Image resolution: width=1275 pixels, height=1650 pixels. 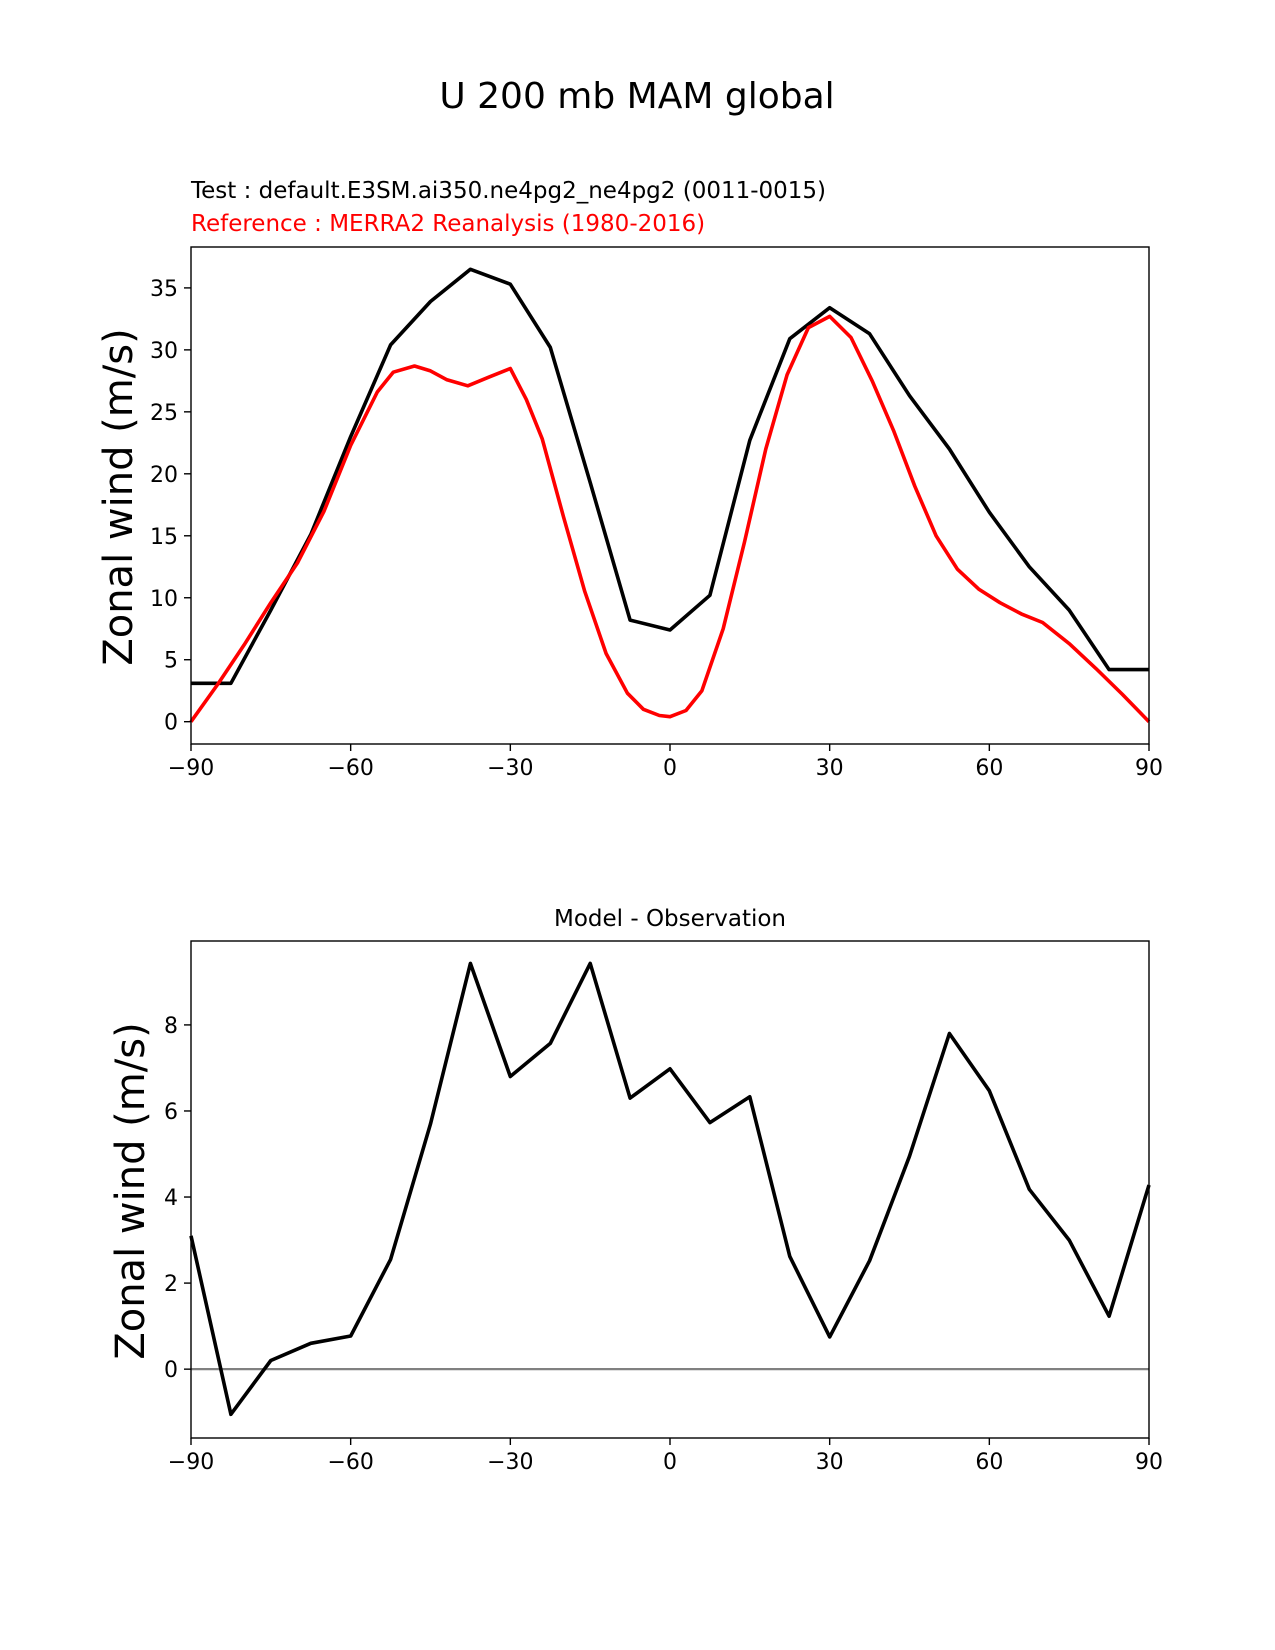 What do you see at coordinates (670, 919) in the screenshot?
I see `bottom-panel-title: Model - Observation` at bounding box center [670, 919].